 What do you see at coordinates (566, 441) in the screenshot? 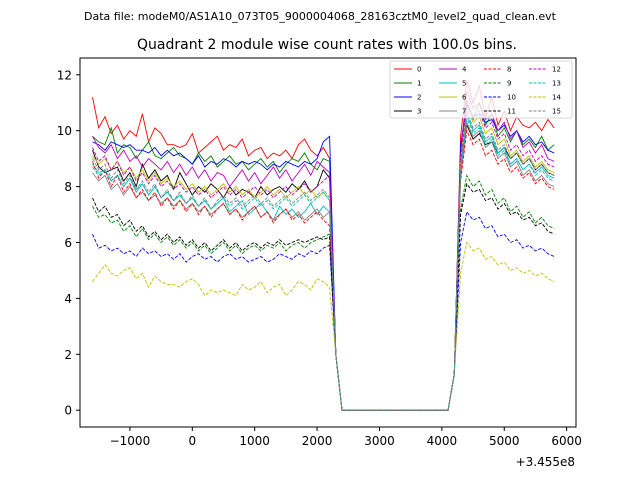
I see `x-tick-label: 6000` at bounding box center [566, 441].